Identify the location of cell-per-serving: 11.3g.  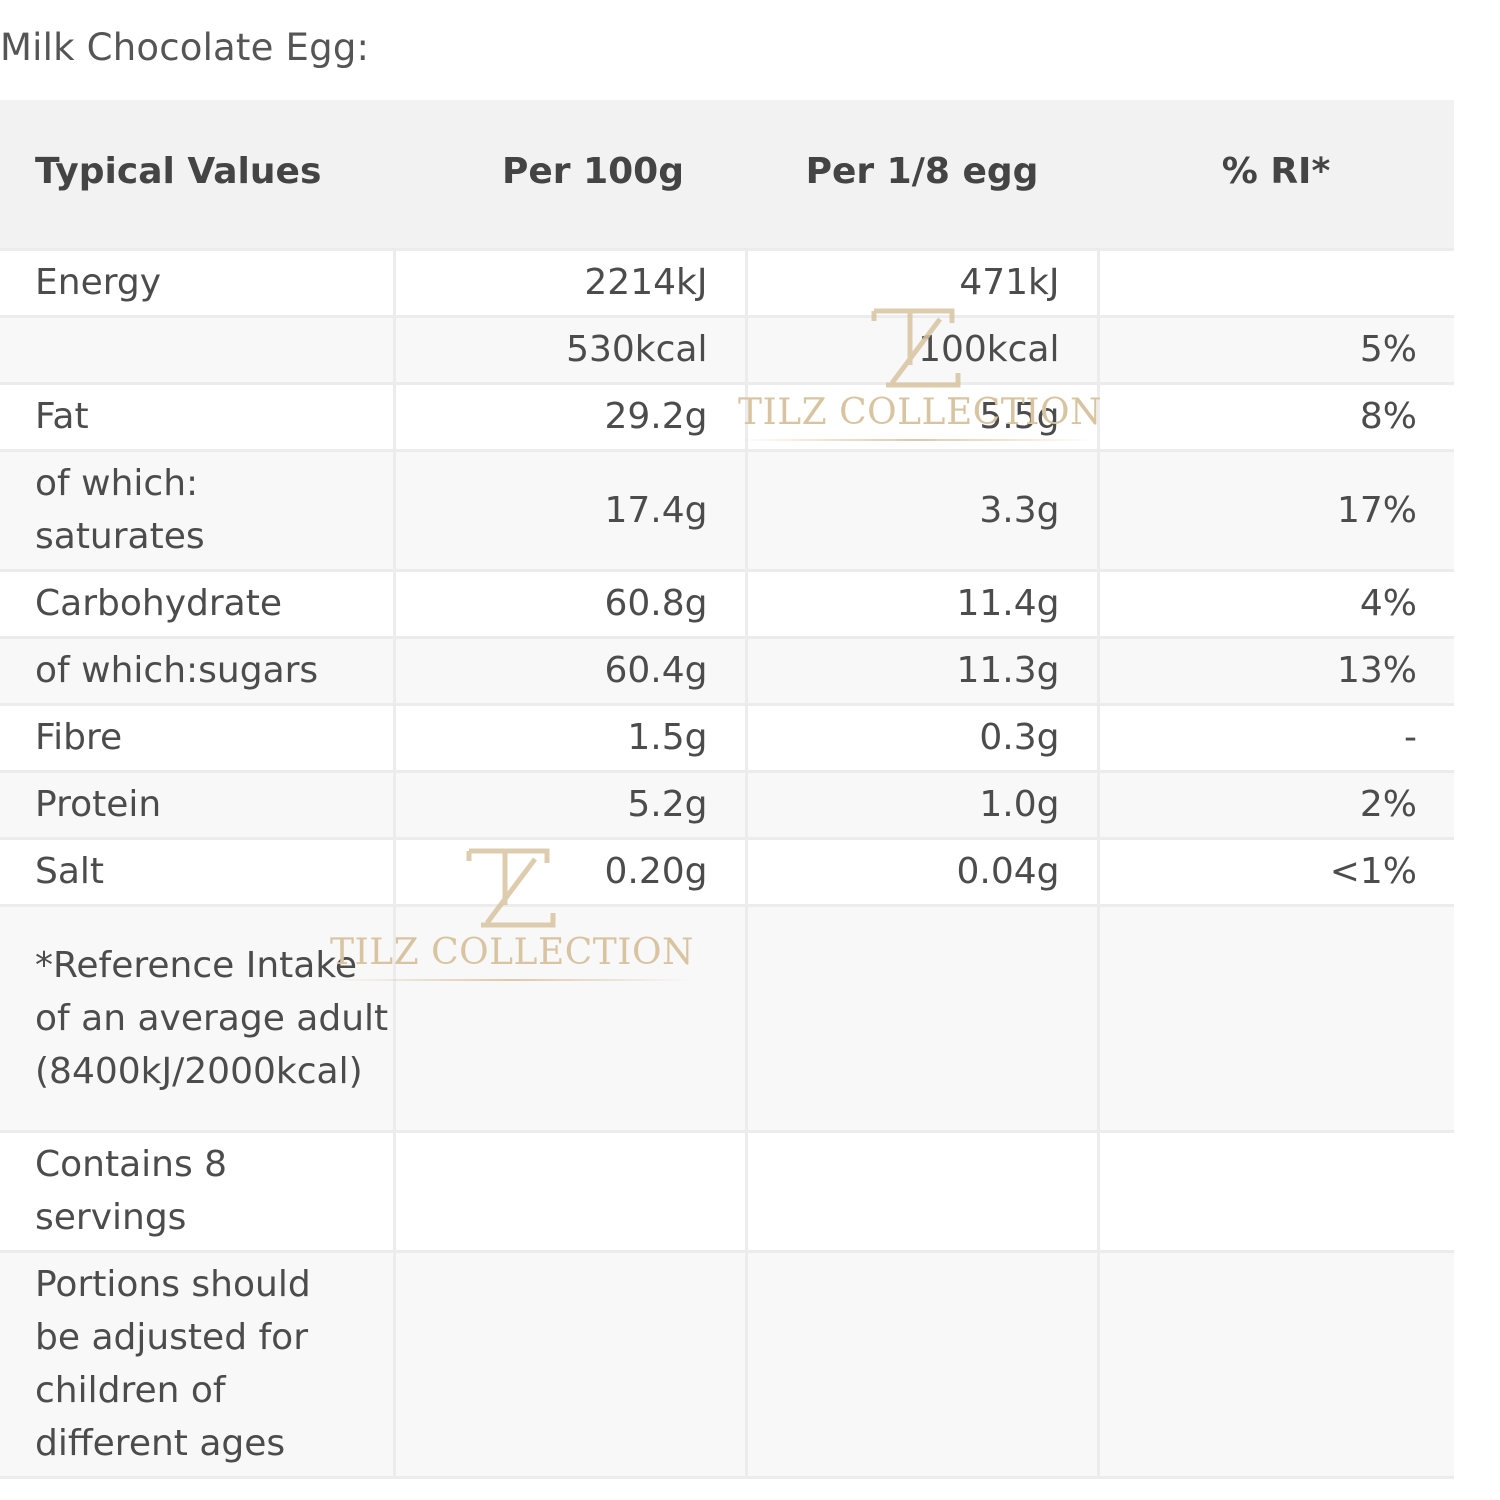
(921, 669).